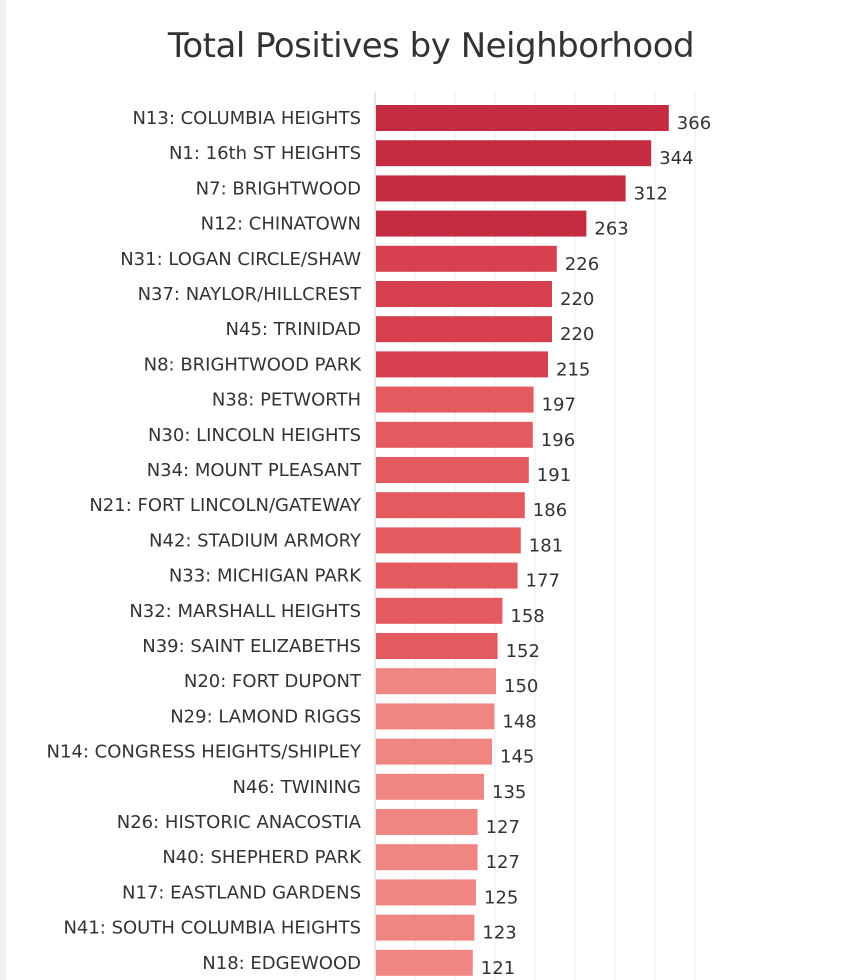  I want to click on left-edge-strip, so click(3, 490).